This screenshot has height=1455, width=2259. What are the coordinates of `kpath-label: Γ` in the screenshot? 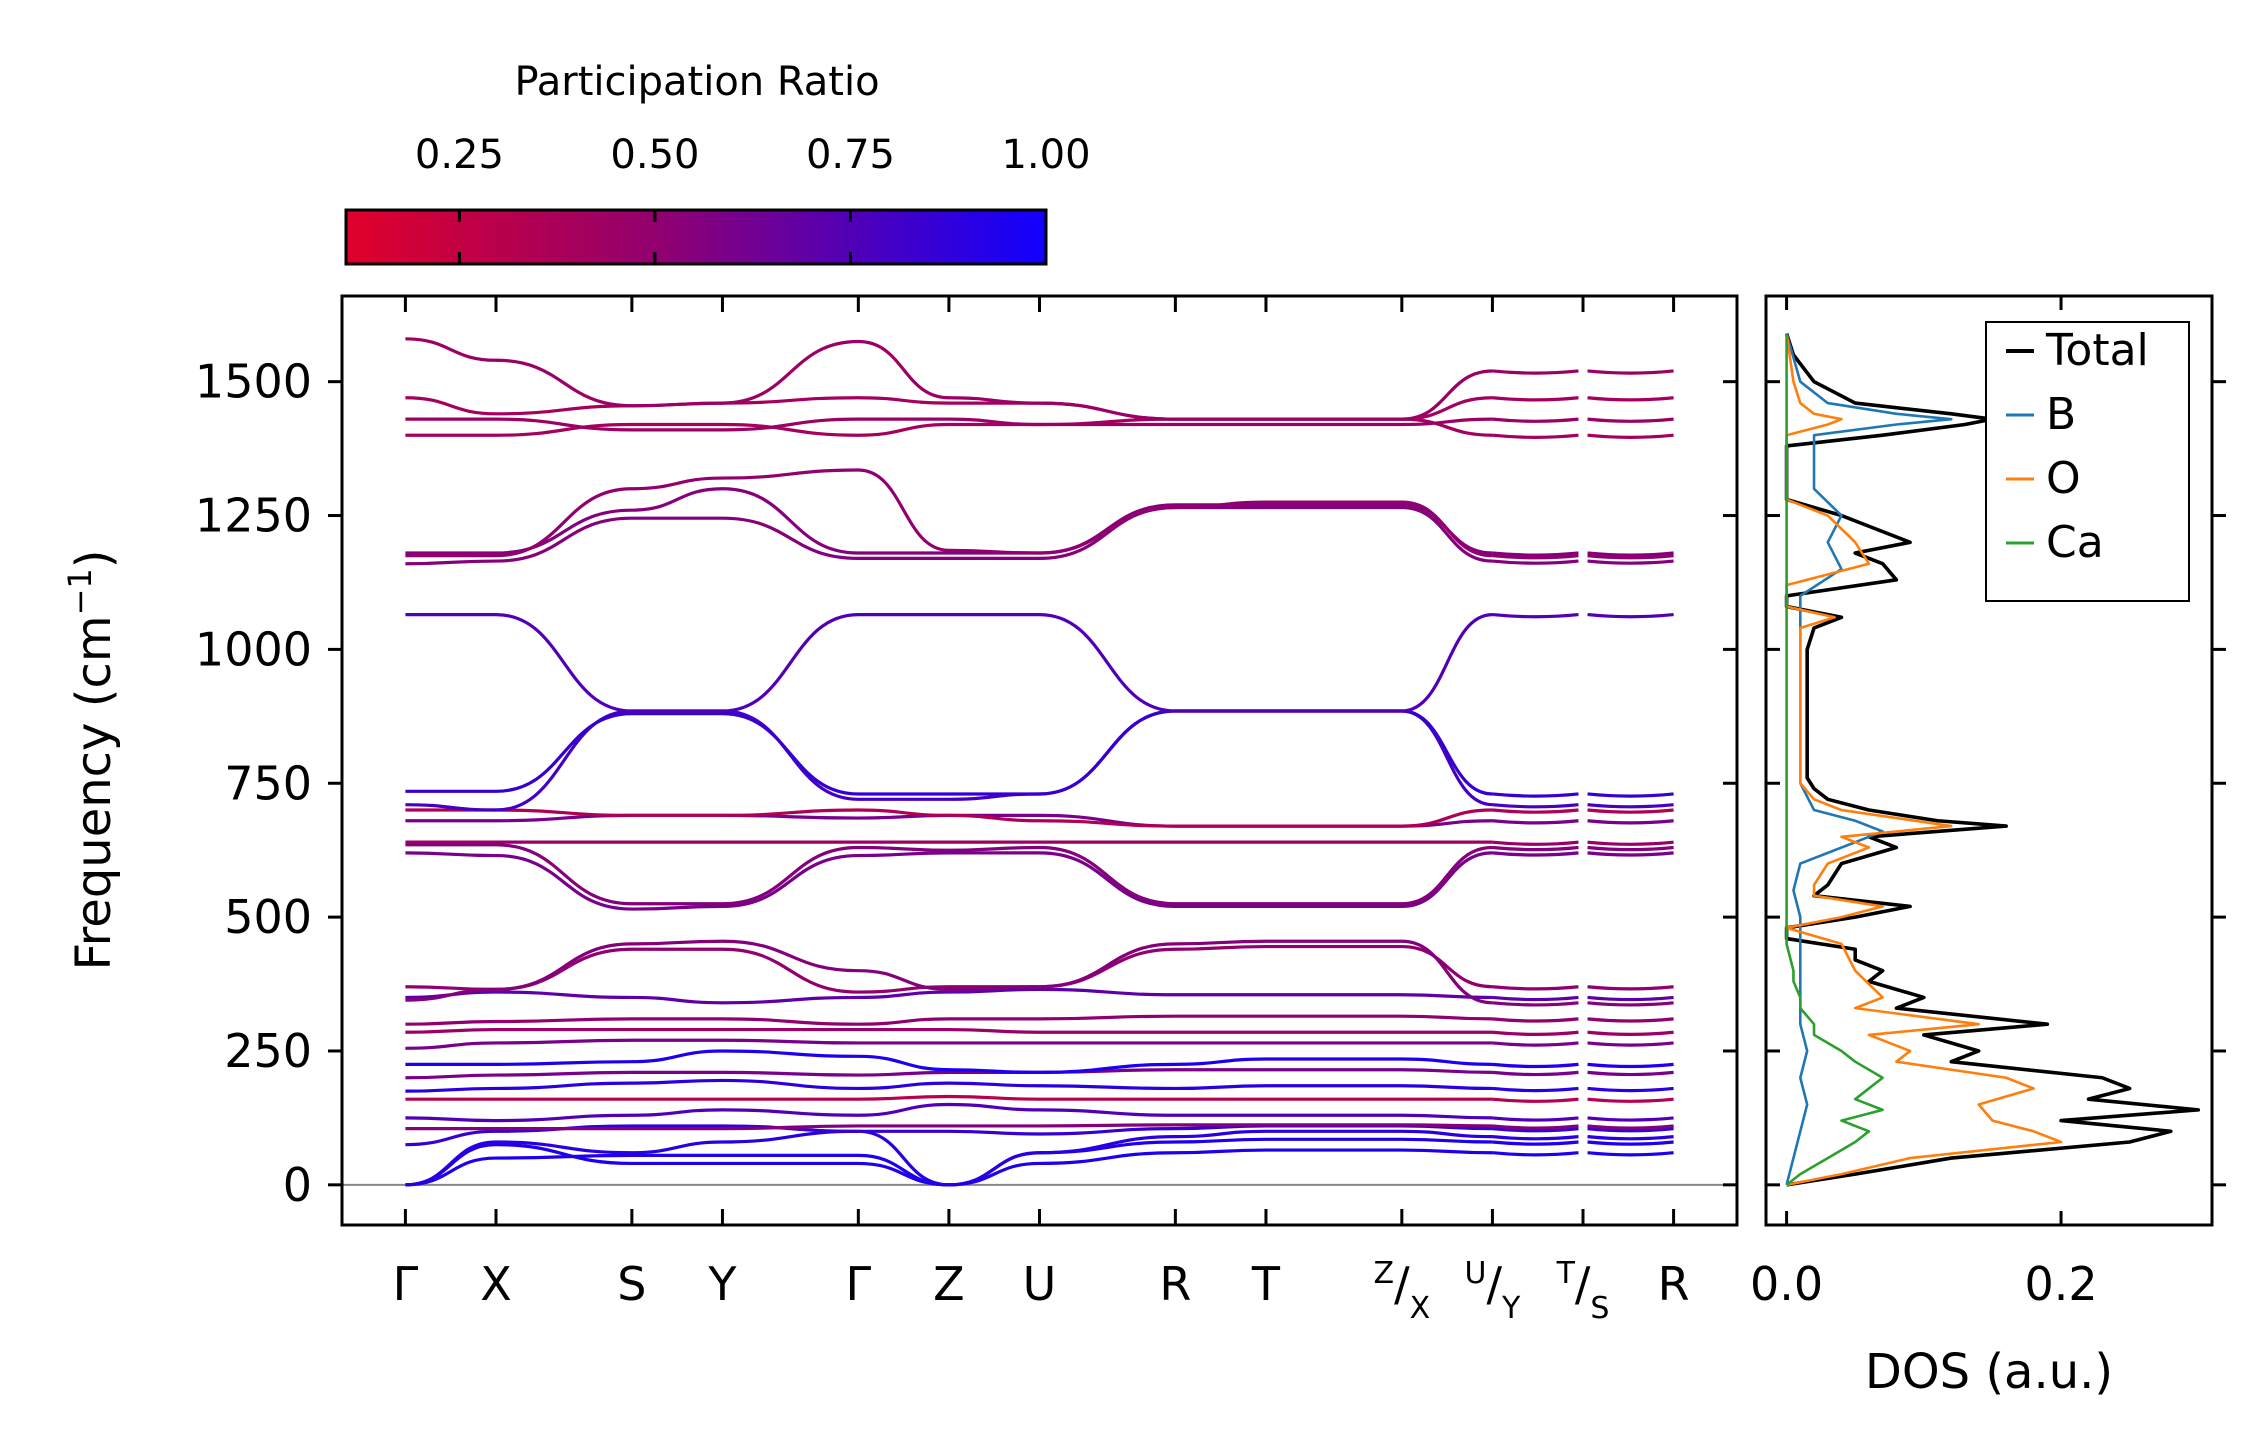 It's located at (406, 1284).